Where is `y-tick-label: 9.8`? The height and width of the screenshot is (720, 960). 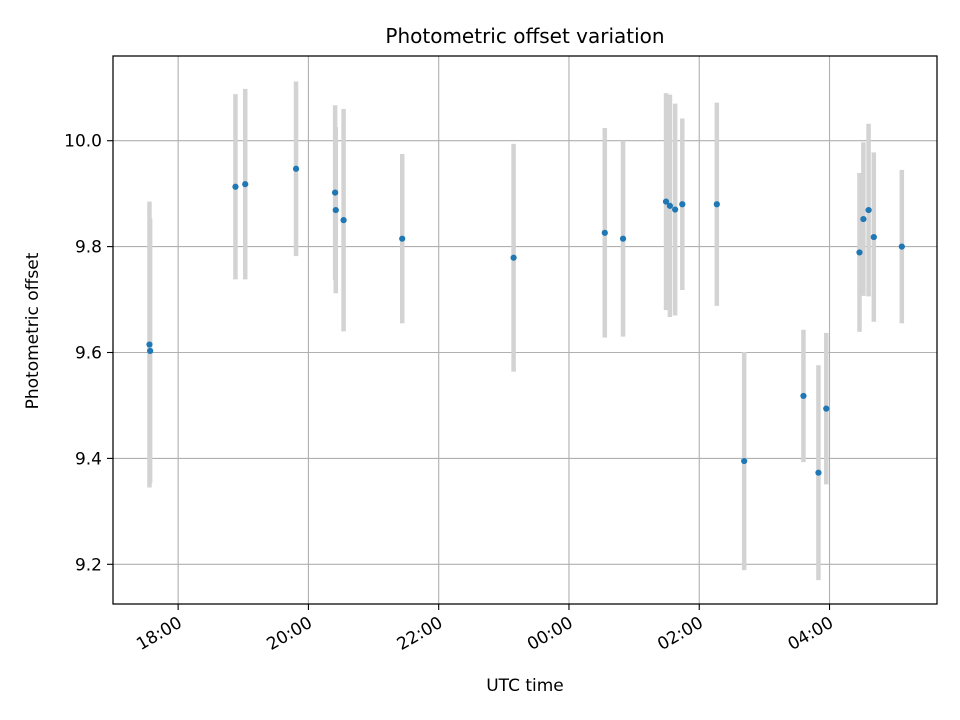 y-tick-label: 9.8 is located at coordinates (88, 248).